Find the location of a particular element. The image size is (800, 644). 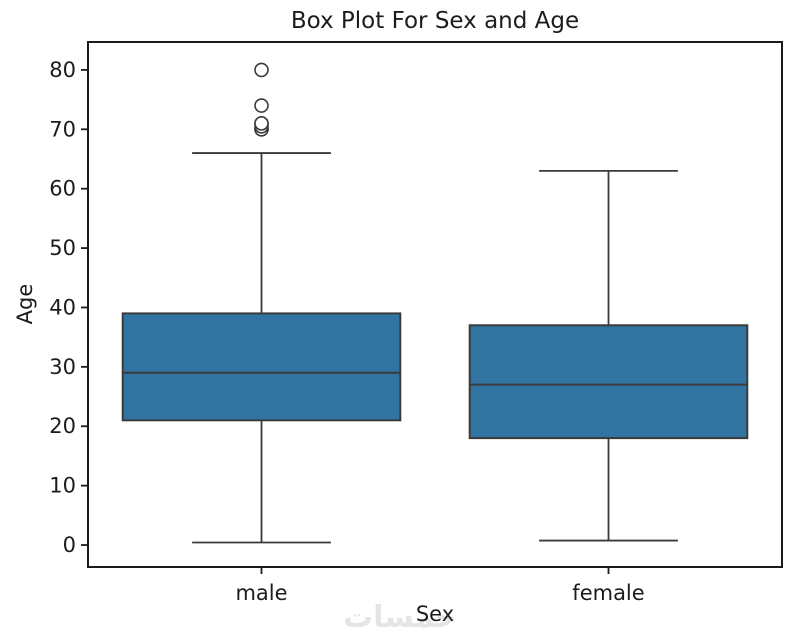

y-tick-label: 40 is located at coordinates (62, 307).